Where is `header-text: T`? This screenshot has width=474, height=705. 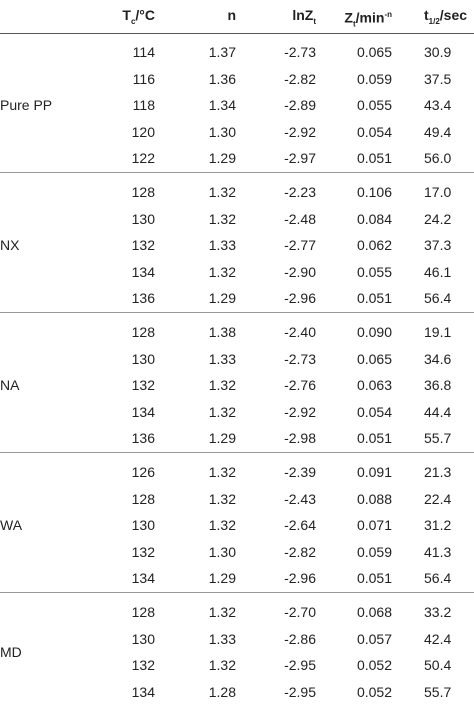
header-text: T is located at coordinates (126, 15).